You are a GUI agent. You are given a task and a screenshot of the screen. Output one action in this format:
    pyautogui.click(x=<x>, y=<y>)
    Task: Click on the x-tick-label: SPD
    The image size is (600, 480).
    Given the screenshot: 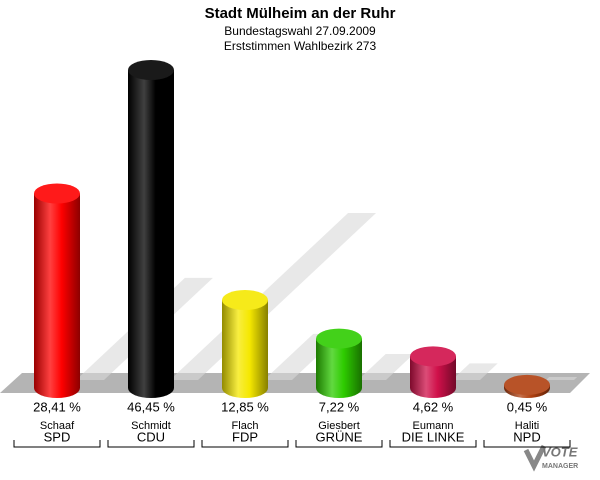 What is the action you would take?
    pyautogui.click(x=57, y=436)
    